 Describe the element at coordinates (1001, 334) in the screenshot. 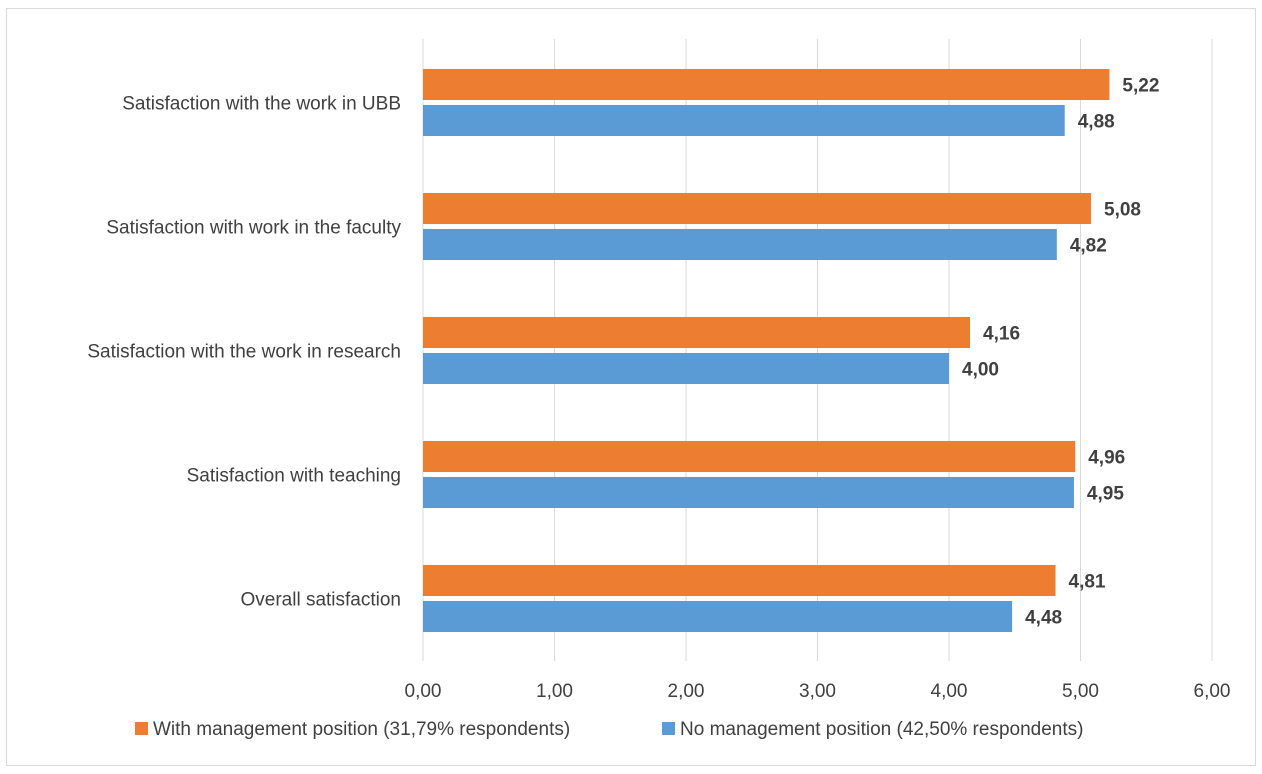

I see `data-label: 4,16` at that location.